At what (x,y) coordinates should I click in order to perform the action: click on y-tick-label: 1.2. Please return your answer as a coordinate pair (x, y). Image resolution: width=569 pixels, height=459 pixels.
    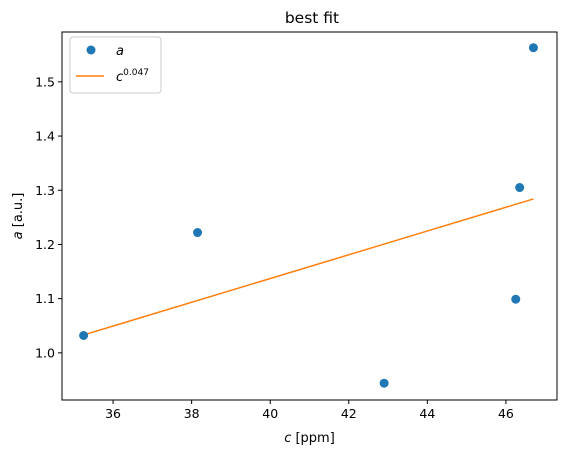
    Looking at the image, I should click on (45, 244).